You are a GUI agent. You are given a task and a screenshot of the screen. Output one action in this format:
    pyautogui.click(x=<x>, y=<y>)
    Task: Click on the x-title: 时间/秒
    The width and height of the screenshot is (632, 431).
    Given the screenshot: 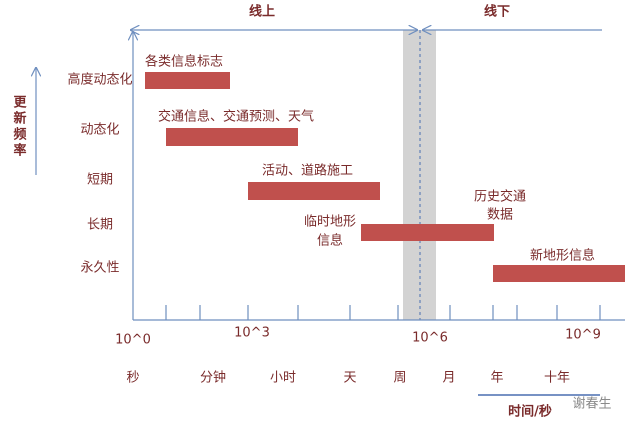 What is the action you would take?
    pyautogui.click(x=530, y=412)
    